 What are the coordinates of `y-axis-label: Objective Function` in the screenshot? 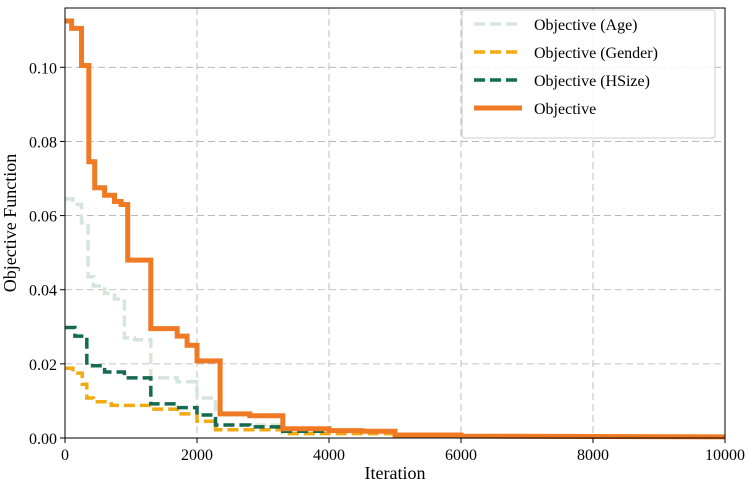 It's located at (10, 223).